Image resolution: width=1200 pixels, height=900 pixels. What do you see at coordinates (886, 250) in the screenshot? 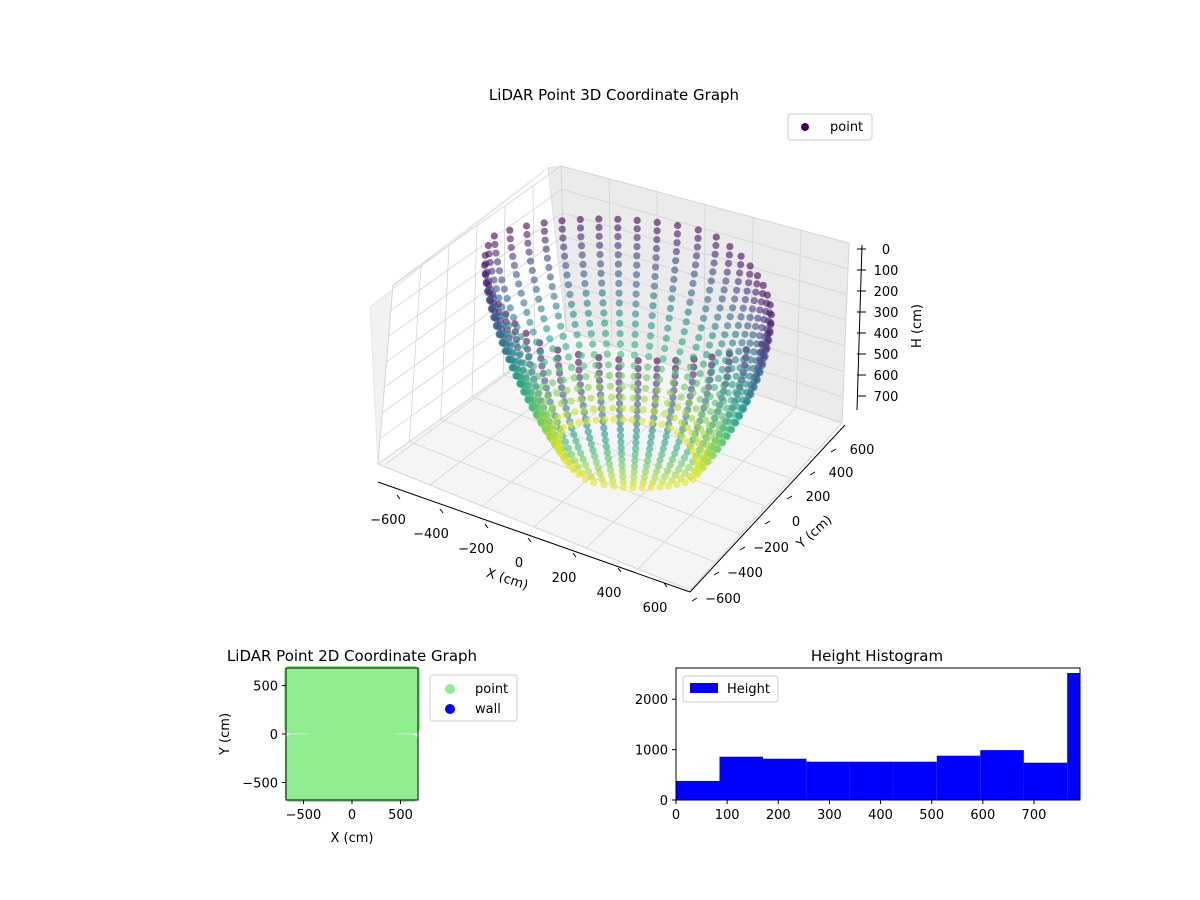
I see `chart3d-z-tick-label: 0` at bounding box center [886, 250].